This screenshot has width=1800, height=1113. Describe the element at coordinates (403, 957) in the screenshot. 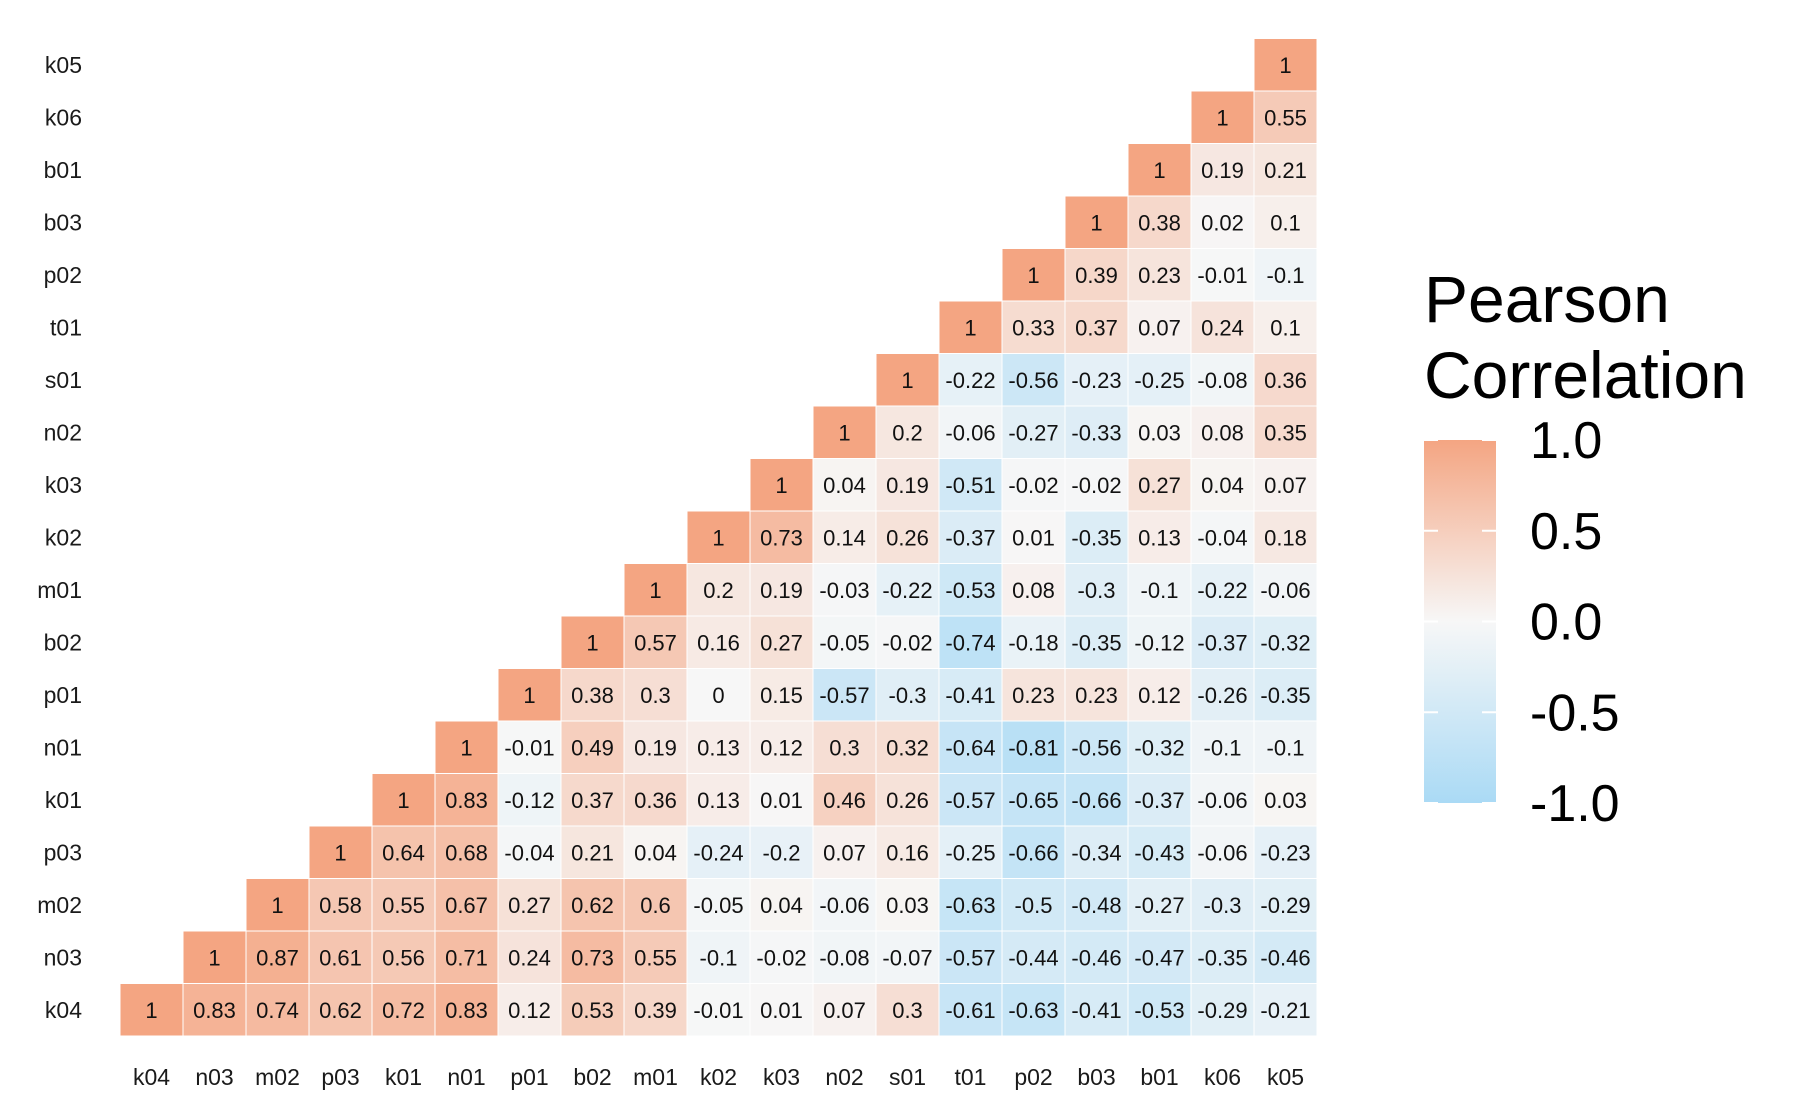

I see `heatmap-cell-k01-n03` at that location.